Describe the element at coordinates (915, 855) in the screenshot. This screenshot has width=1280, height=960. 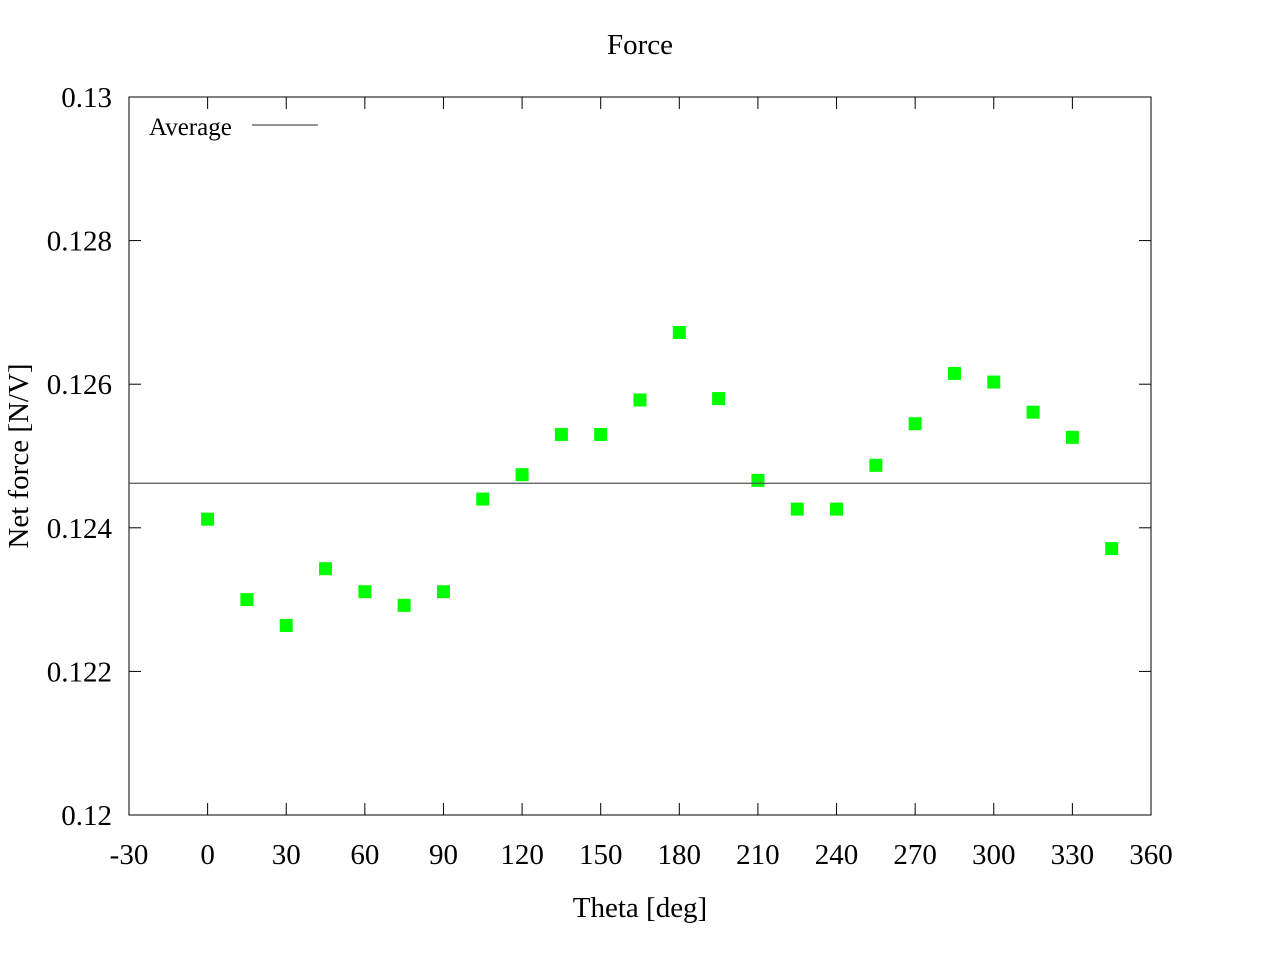
I see `x-tick-label: 270` at that location.